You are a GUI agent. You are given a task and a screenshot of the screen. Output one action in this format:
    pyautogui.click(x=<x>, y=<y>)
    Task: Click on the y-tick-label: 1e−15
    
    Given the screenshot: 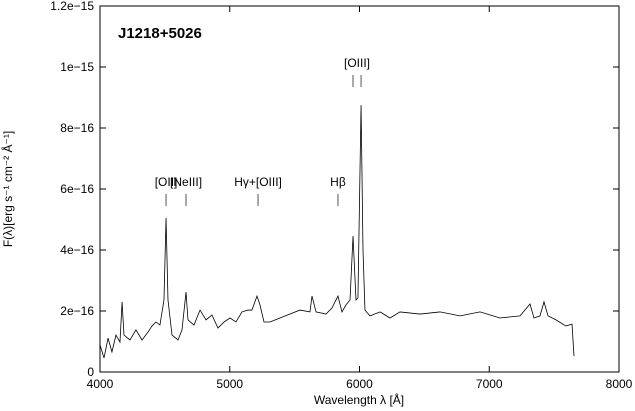 What is the action you would take?
    pyautogui.click(x=77, y=67)
    